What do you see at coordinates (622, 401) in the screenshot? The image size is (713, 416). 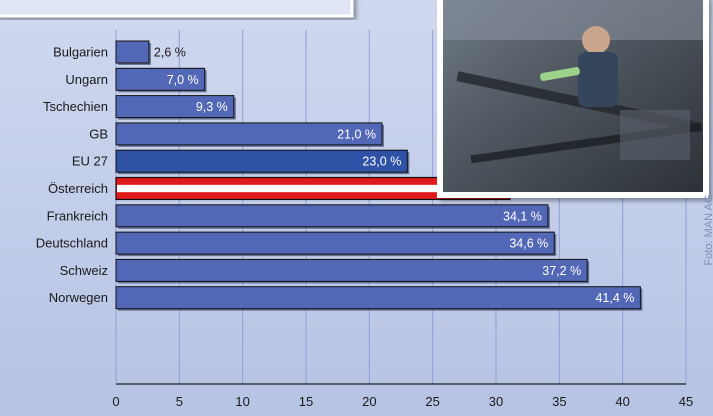 I see `x-tick-label: 40` at bounding box center [622, 401].